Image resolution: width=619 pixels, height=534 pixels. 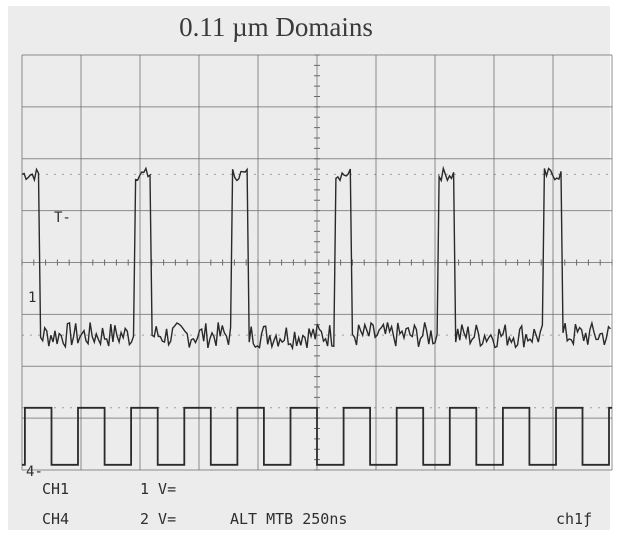 I want to click on chart-title: 0.11 µm Domains, so click(x=276, y=27).